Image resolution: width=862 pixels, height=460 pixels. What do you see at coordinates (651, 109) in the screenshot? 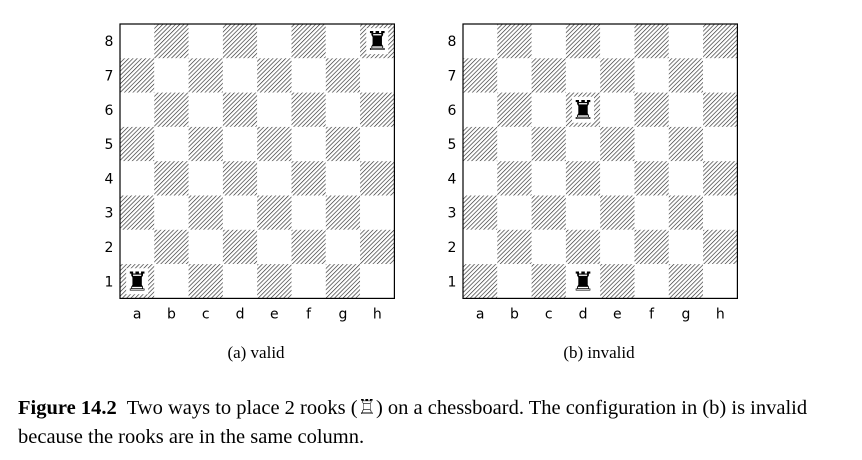
I see `square-f6` at bounding box center [651, 109].